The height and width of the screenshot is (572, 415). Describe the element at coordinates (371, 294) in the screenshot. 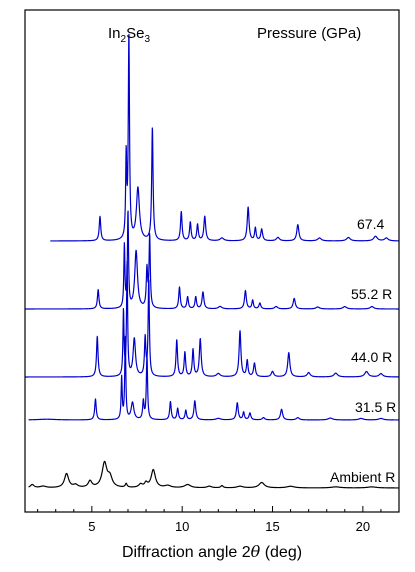

I see `series-label-55-2-r: 55.2 R` at that location.